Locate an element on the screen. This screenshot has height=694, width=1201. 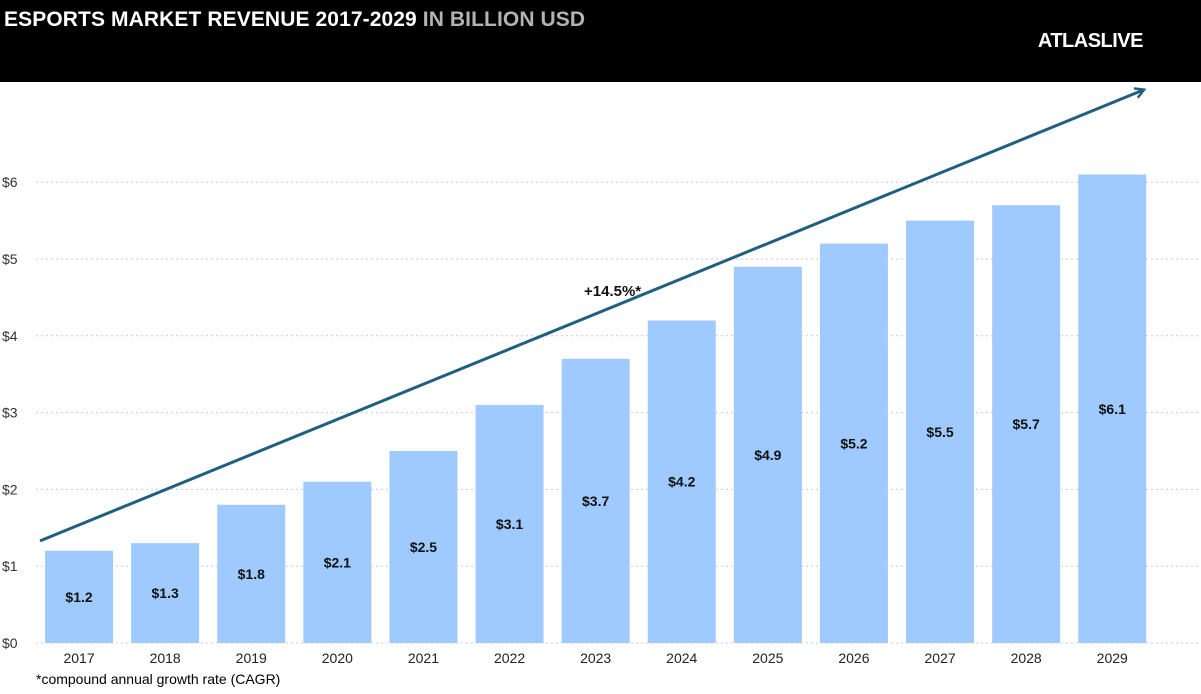
data-label: $1.2 is located at coordinates (78, 597).